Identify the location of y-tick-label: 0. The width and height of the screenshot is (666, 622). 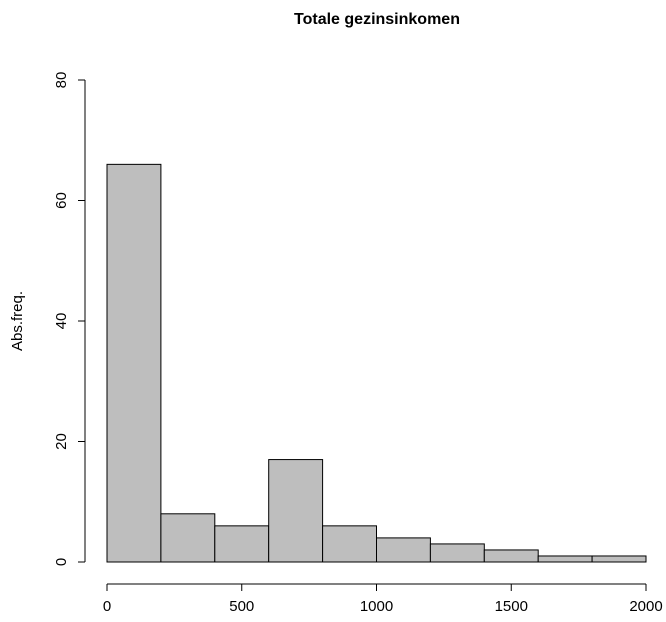
(61, 562).